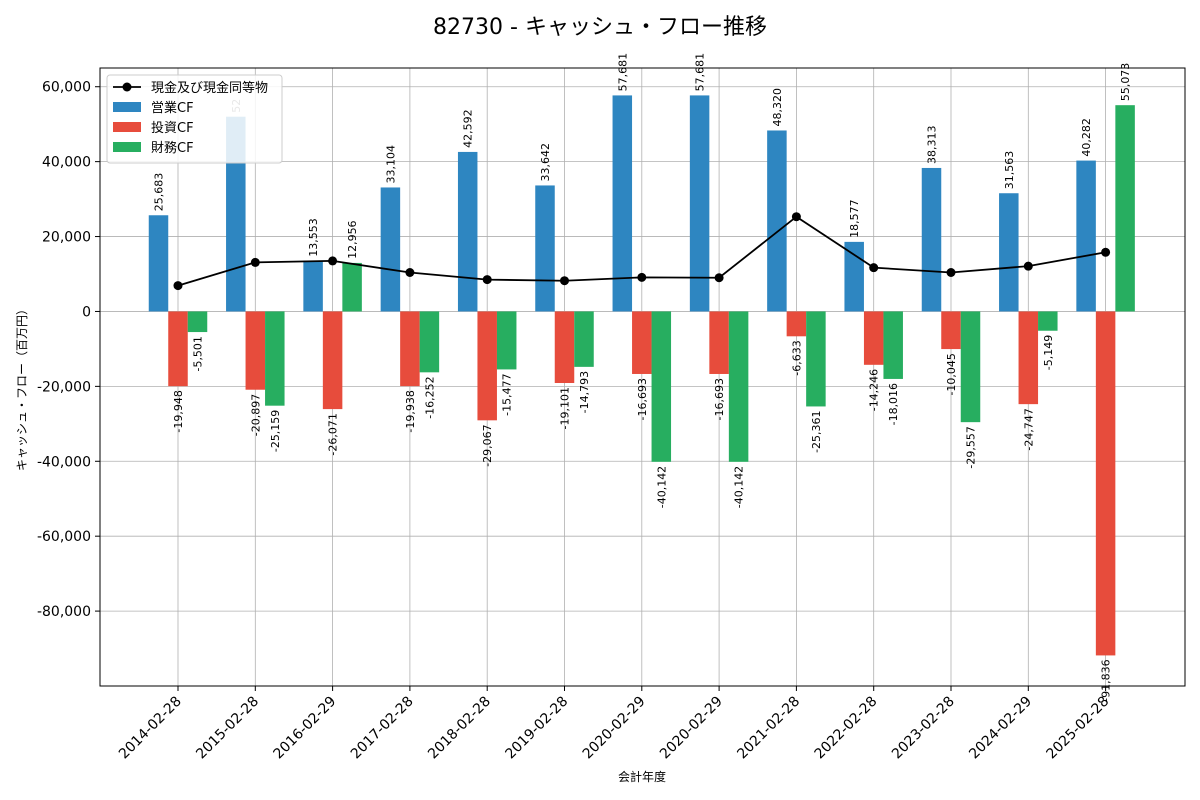  Describe the element at coordinates (642, 251) in the screenshot. I see `line-layer` at that location.